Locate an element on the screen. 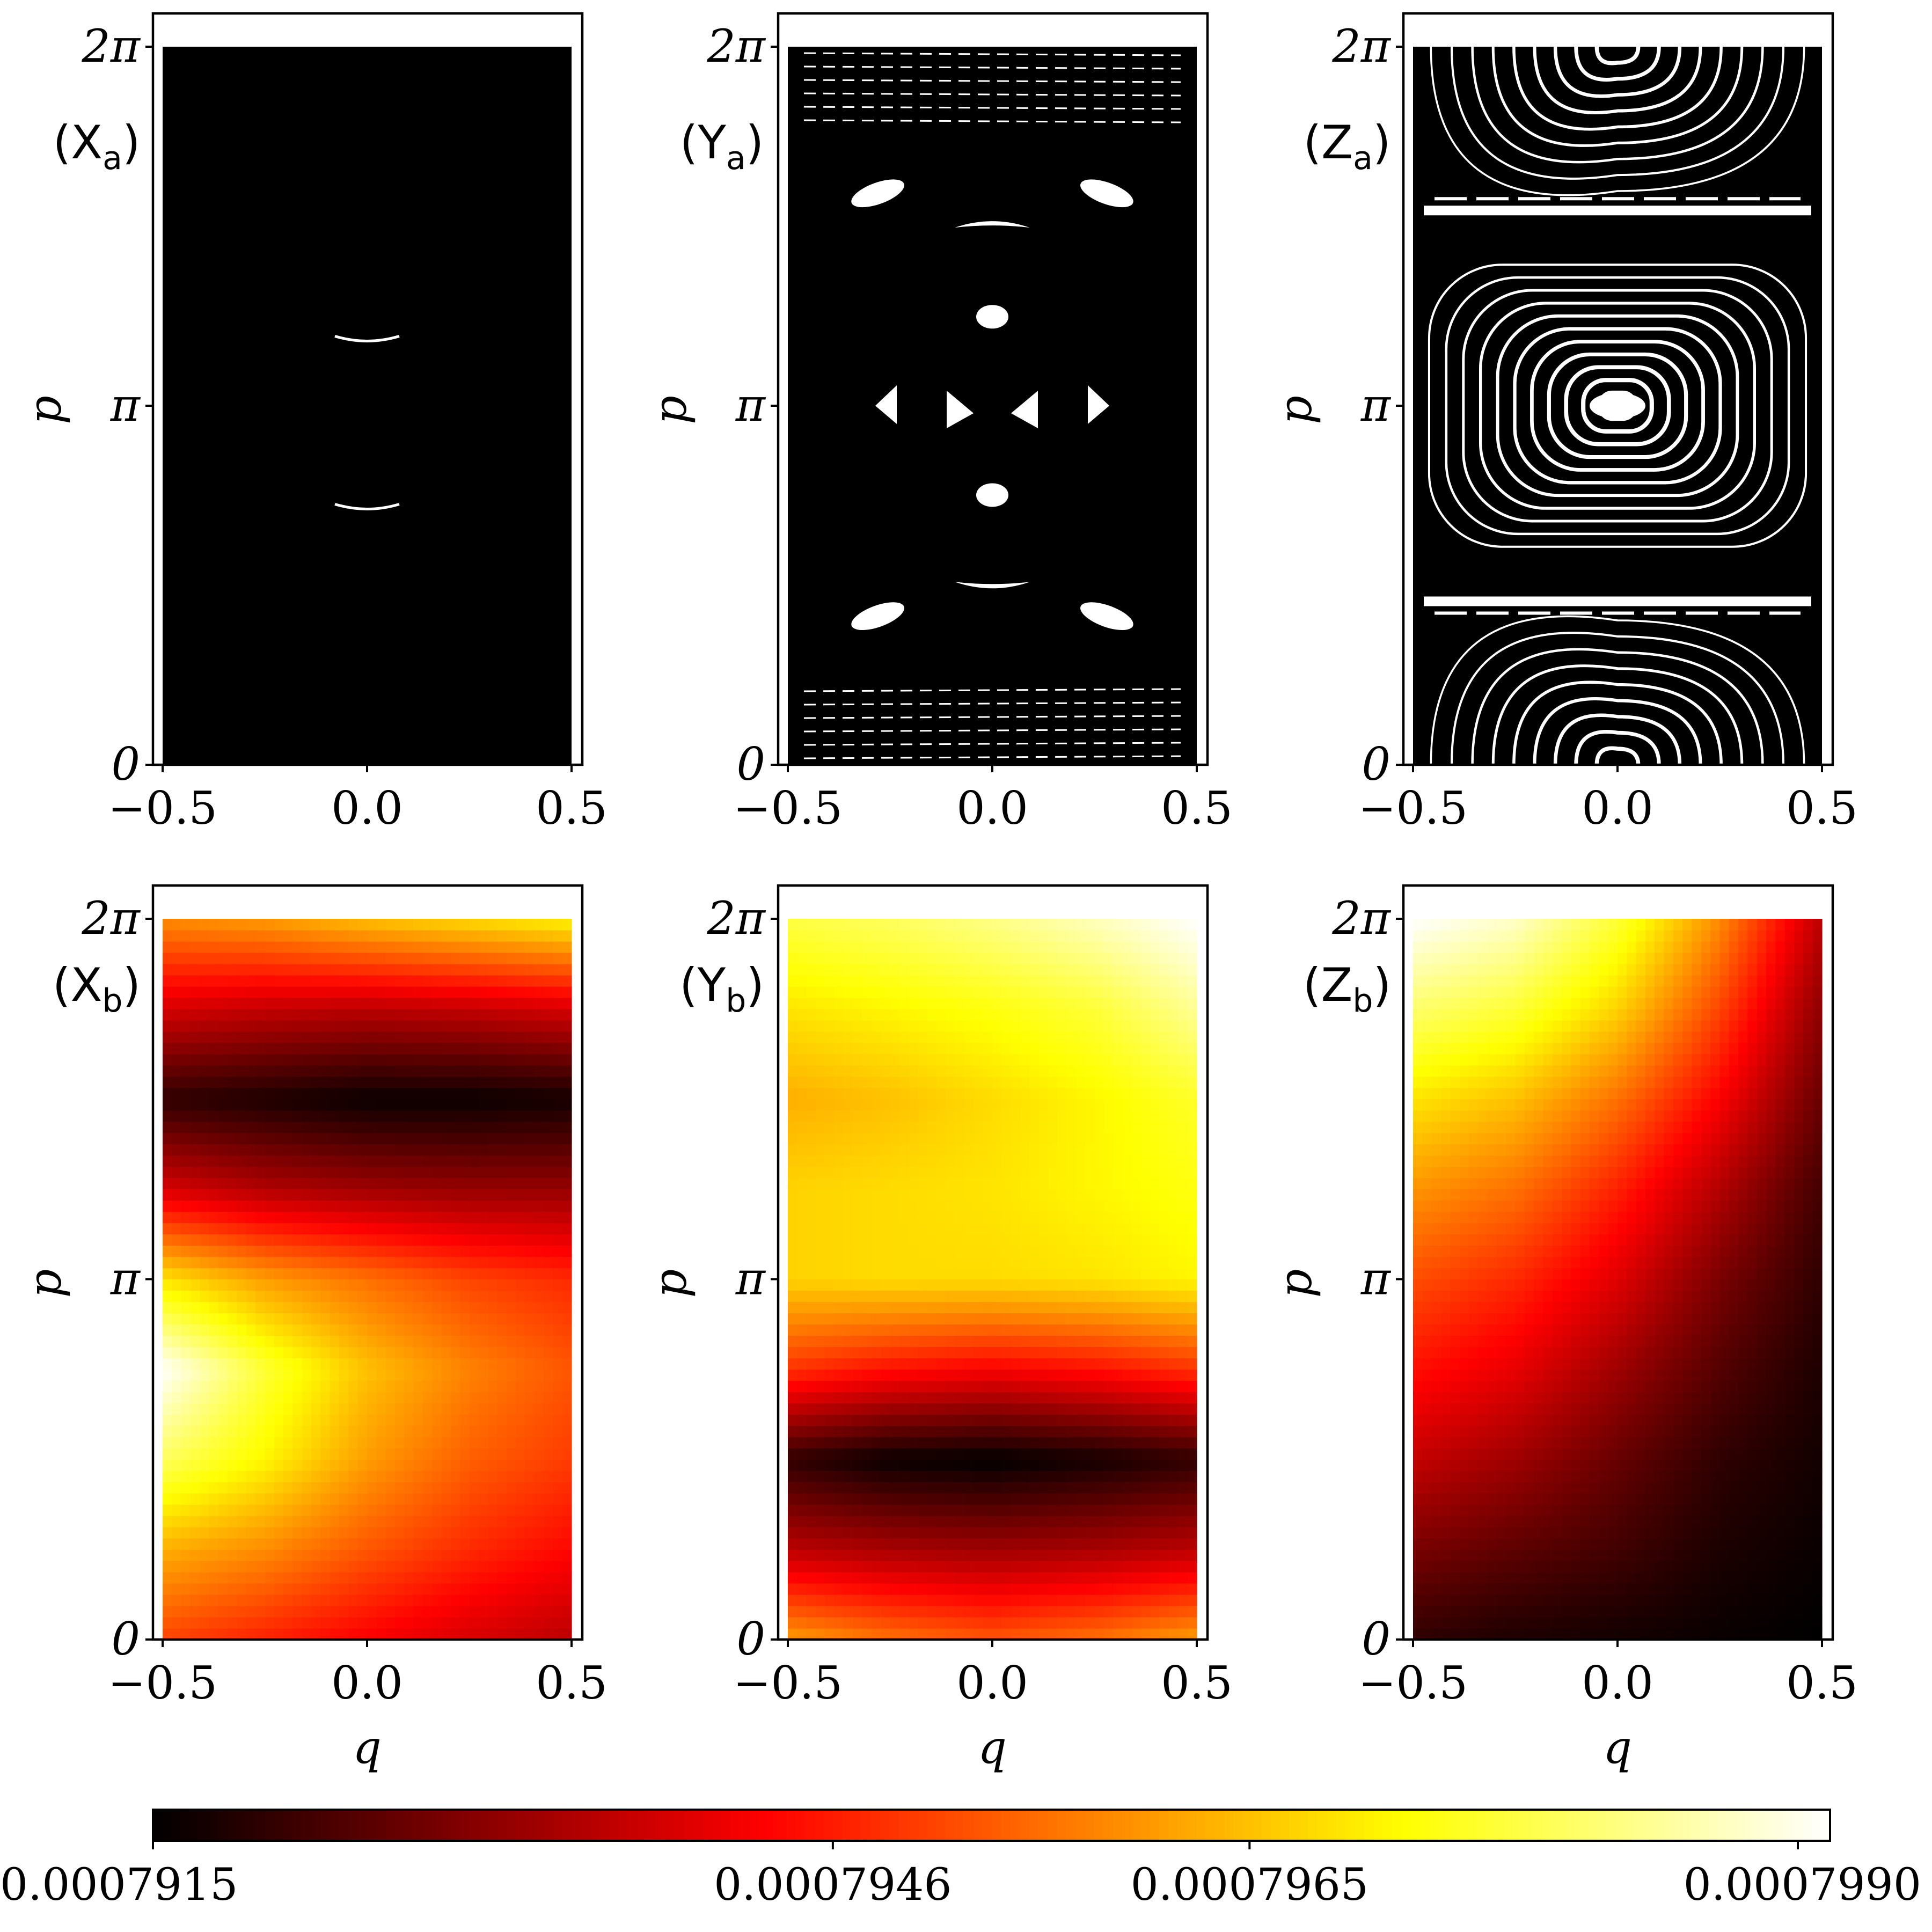 The height and width of the screenshot is (1932, 1932). plot-area is located at coordinates (992, 1279).